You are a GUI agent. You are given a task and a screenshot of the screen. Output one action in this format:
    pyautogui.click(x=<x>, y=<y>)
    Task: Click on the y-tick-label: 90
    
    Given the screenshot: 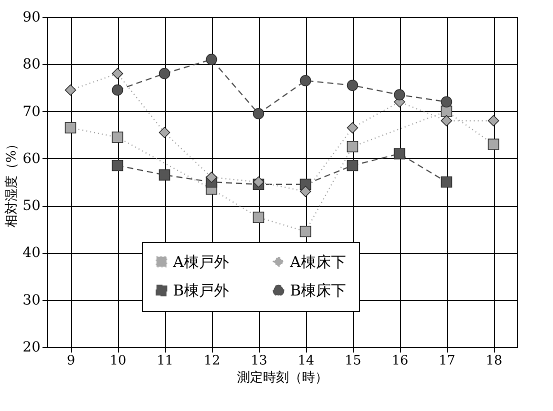 What is the action you would take?
    pyautogui.click(x=31, y=18)
    